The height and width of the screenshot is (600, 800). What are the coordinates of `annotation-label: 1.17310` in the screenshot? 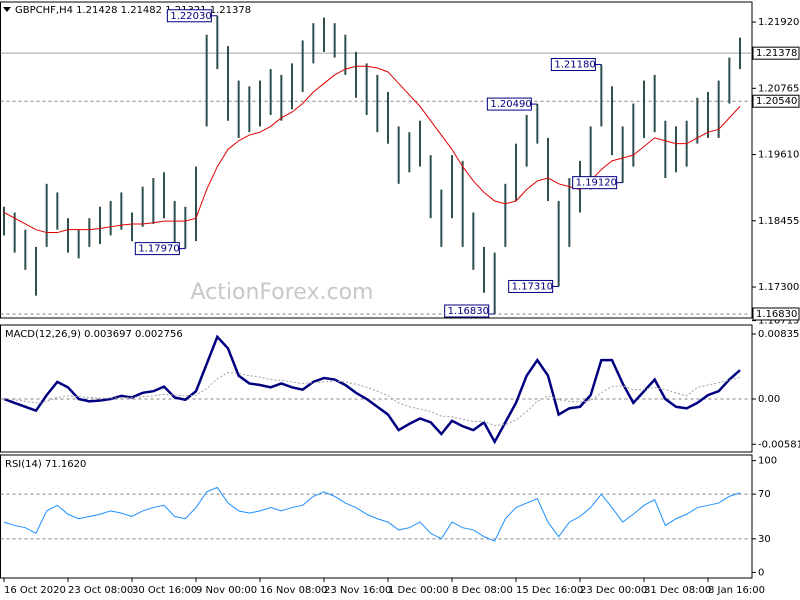 It's located at (532, 286).